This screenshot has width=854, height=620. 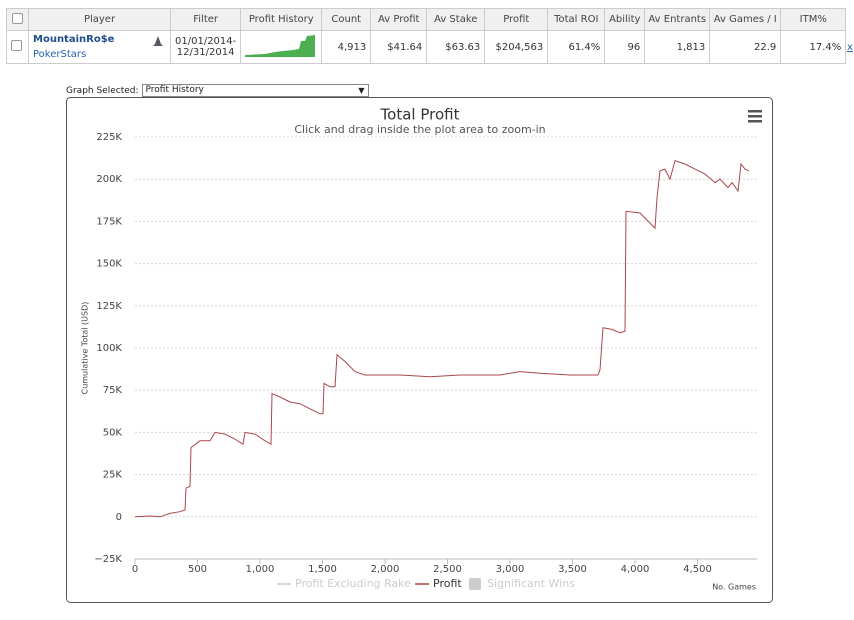 I want to click on header: Profit History, so click(x=281, y=19).